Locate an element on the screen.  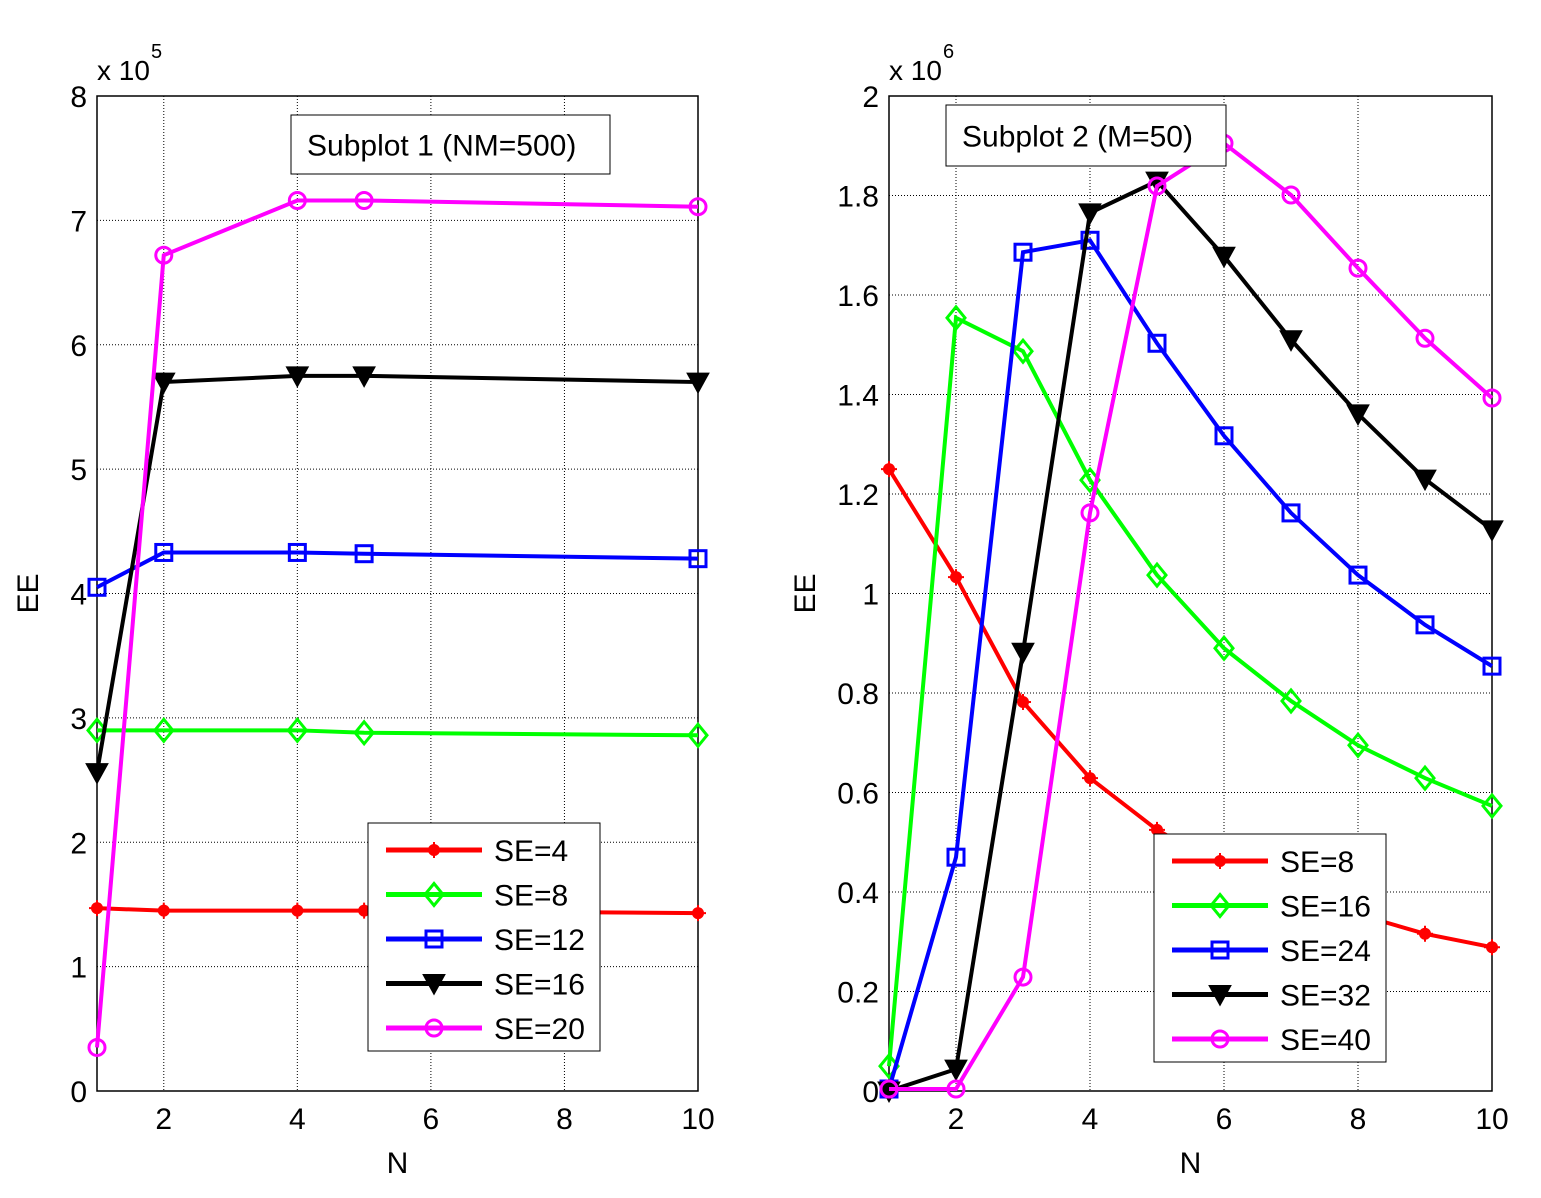
legend-label: SE=24 is located at coordinates (1325, 951).